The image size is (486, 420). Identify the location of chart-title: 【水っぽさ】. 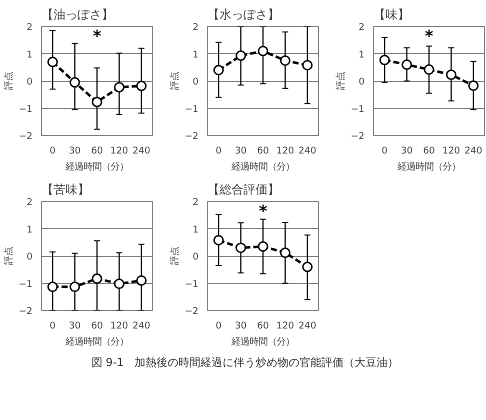
(244, 15).